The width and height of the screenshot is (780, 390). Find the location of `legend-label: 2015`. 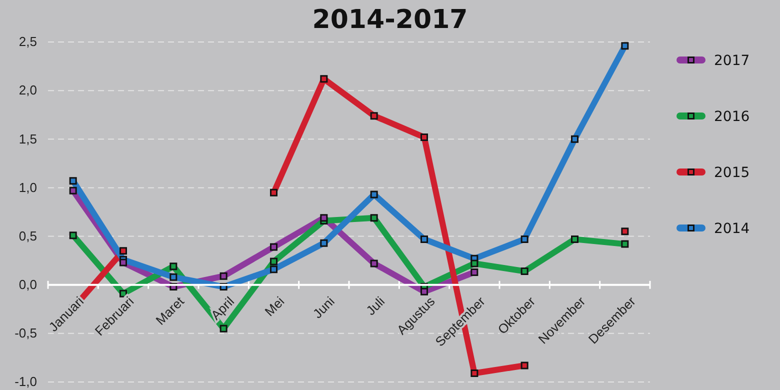

legend-label: 2015 is located at coordinates (732, 172).